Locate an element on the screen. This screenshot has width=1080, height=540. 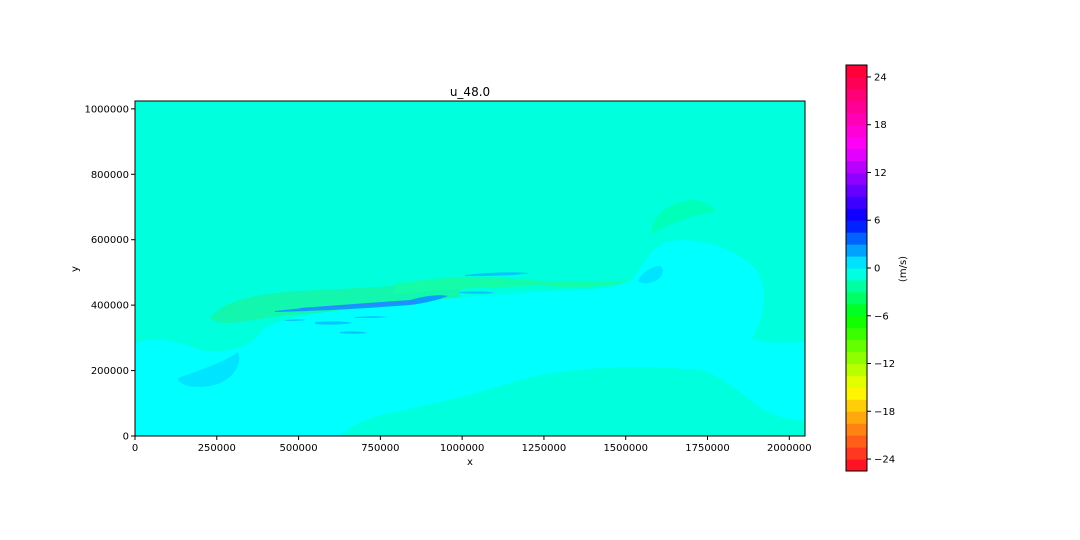
y-tick-label: 200000 is located at coordinates (110, 371).